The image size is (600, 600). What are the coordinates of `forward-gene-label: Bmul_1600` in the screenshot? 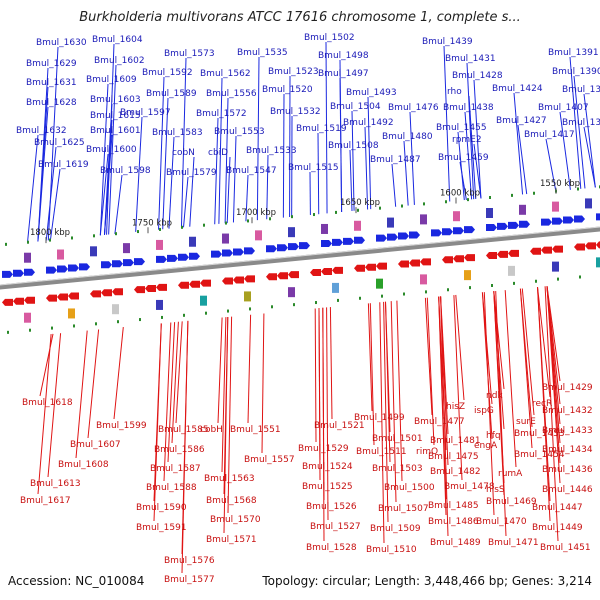 It's located at (111, 150).